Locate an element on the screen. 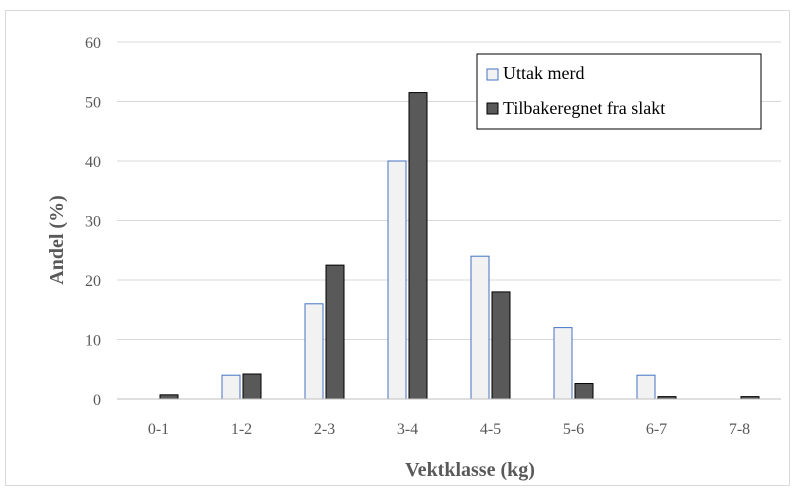 The height and width of the screenshot is (488, 793). x-category-label: 1-2 is located at coordinates (241, 429).